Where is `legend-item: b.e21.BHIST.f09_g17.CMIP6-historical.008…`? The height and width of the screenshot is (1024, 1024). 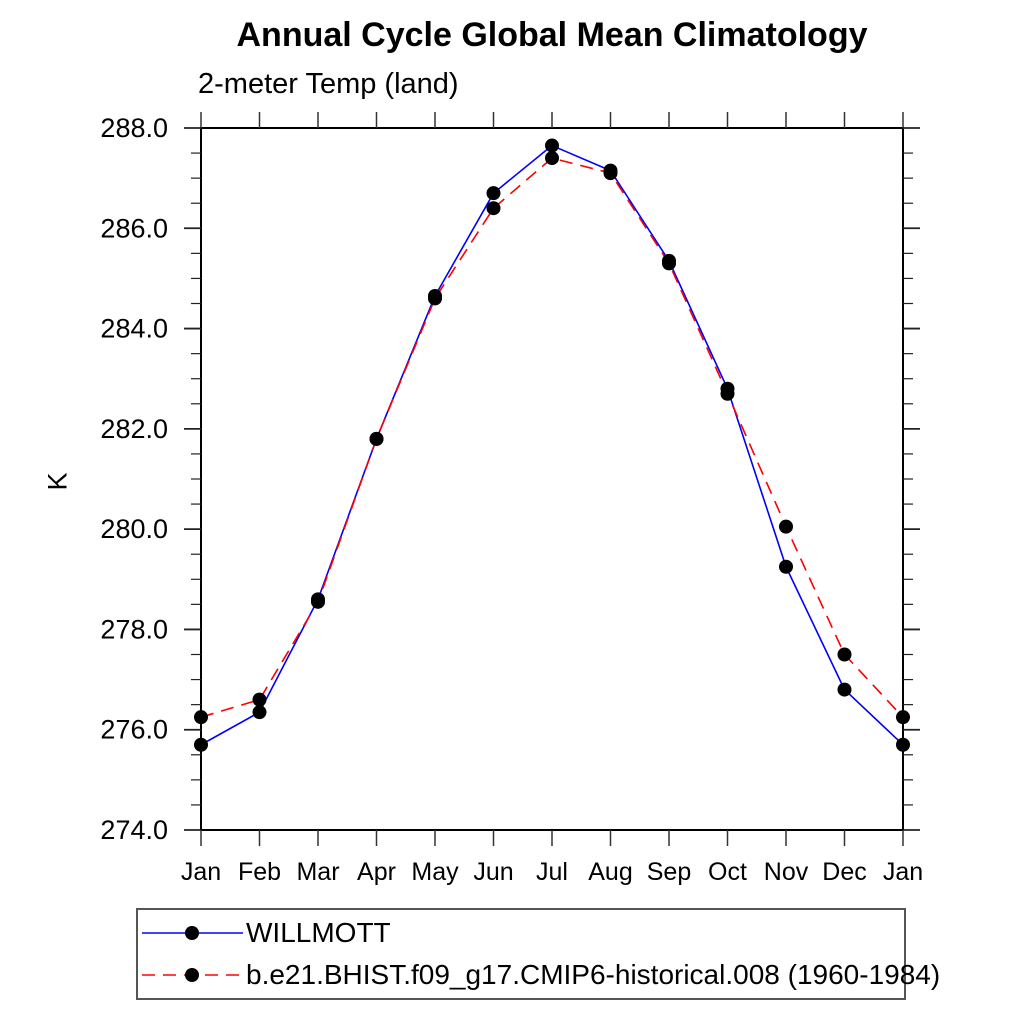
legend-item: b.e21.BHIST.f09_g17.CMIP6-historical.008… is located at coordinates (539, 975).